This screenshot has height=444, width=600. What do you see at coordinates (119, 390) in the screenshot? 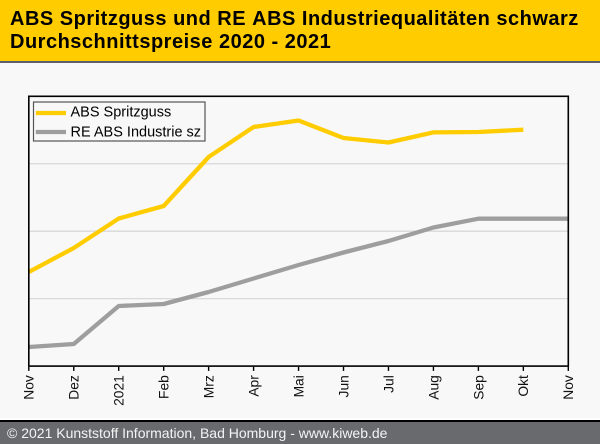
I see `svg-text: 2021` at bounding box center [119, 390].